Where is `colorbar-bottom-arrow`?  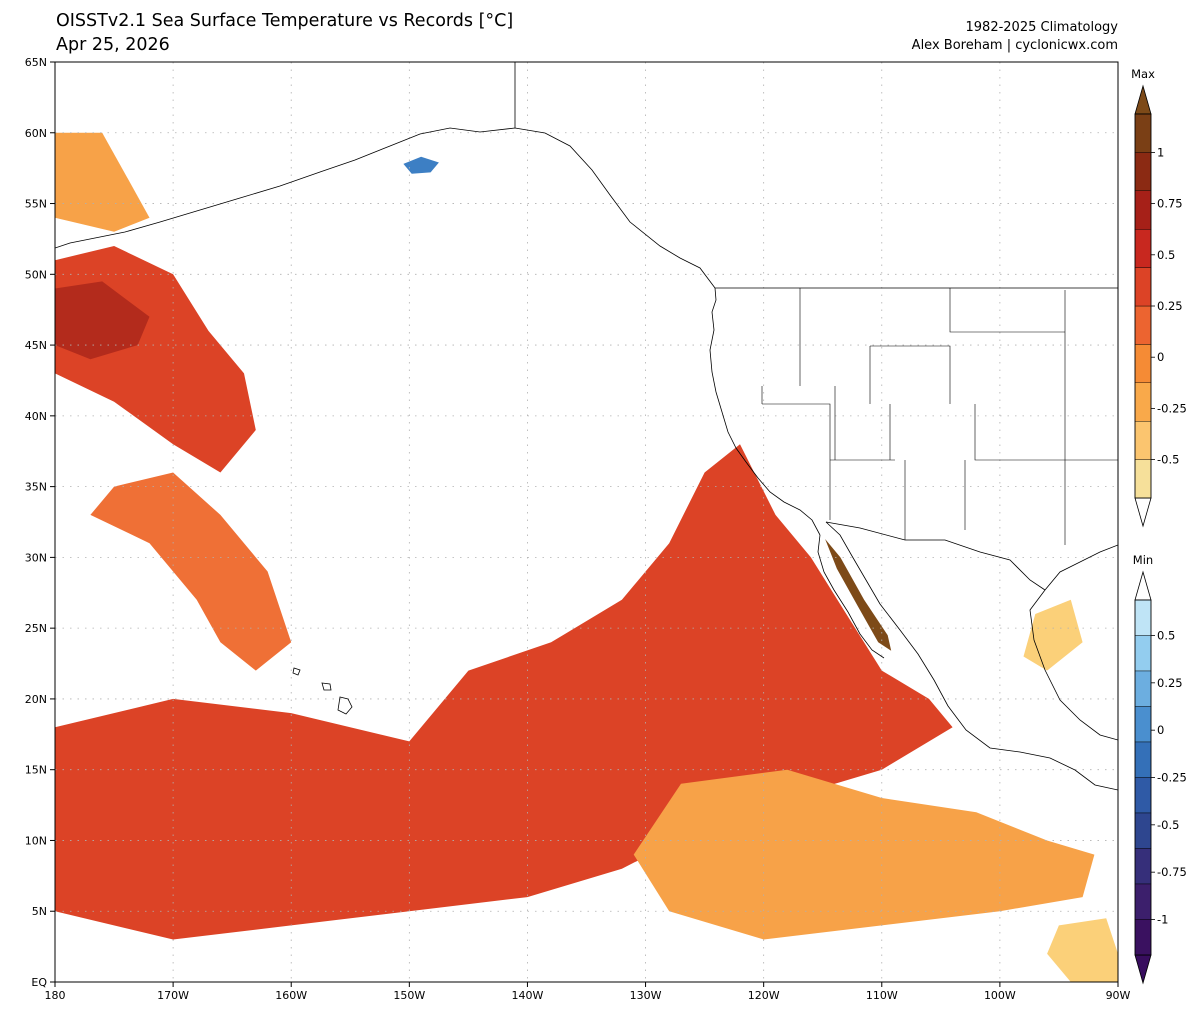 colorbar-bottom-arrow is located at coordinates (1143, 512).